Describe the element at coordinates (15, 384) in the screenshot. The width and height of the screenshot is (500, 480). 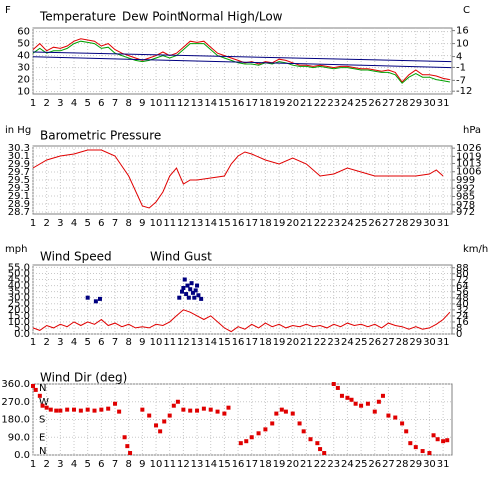
I see `y-tick-label: 360.0` at that location.